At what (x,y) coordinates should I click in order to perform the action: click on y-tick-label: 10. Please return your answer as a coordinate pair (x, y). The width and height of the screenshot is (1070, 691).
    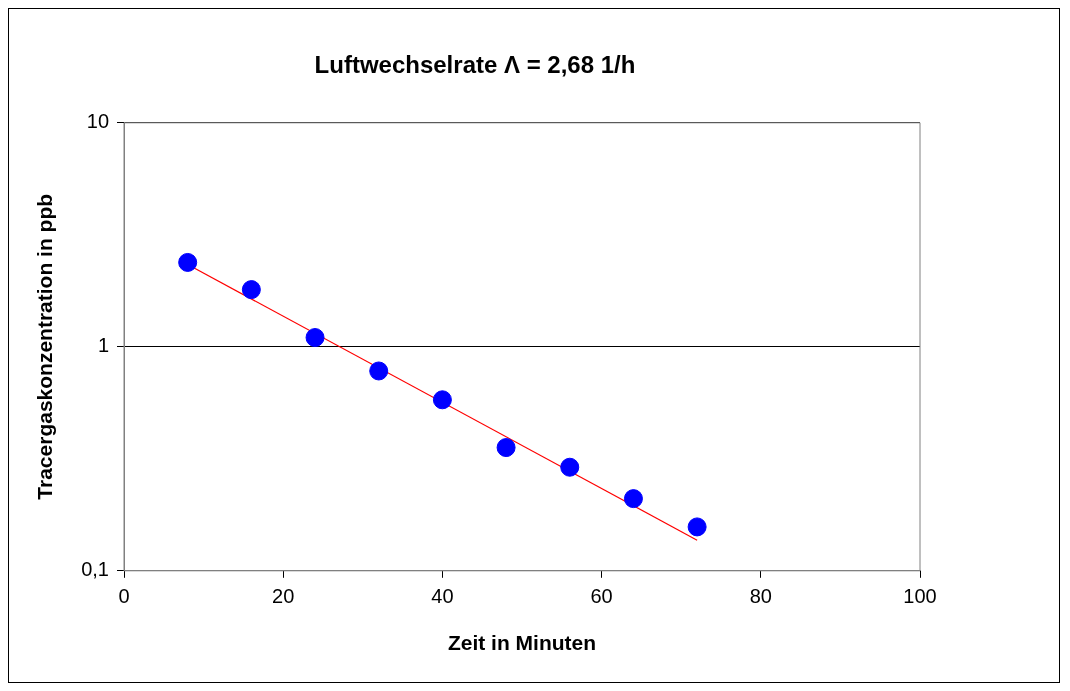
    Looking at the image, I should click on (97, 121).